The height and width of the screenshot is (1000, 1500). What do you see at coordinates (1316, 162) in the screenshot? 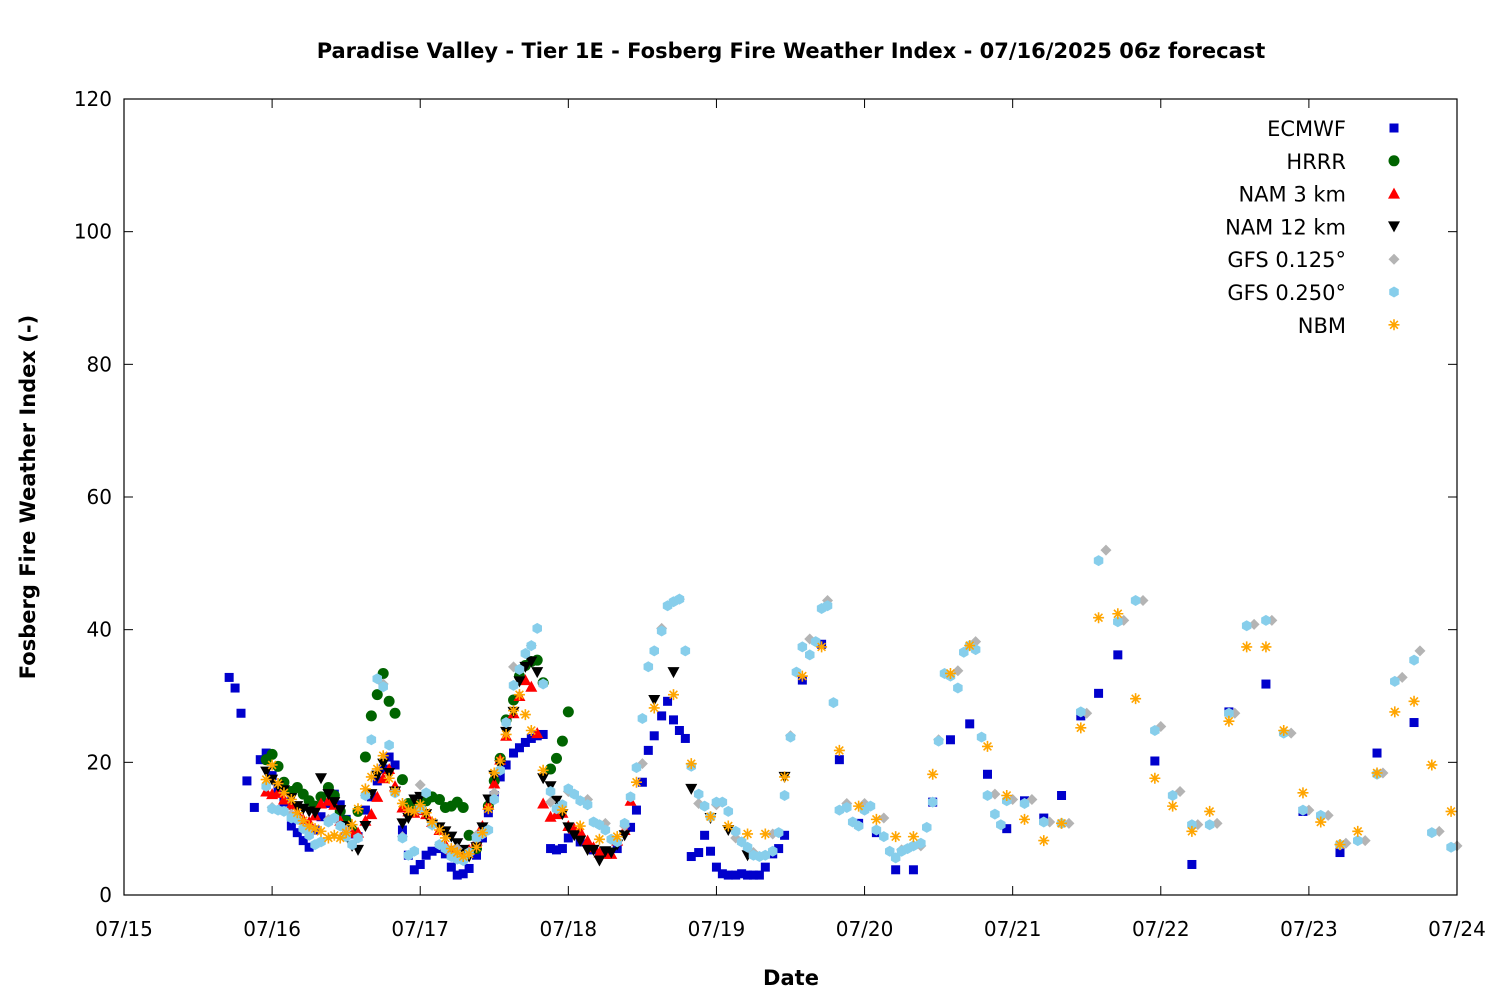
I see `legend-label: HRRR` at bounding box center [1316, 162].